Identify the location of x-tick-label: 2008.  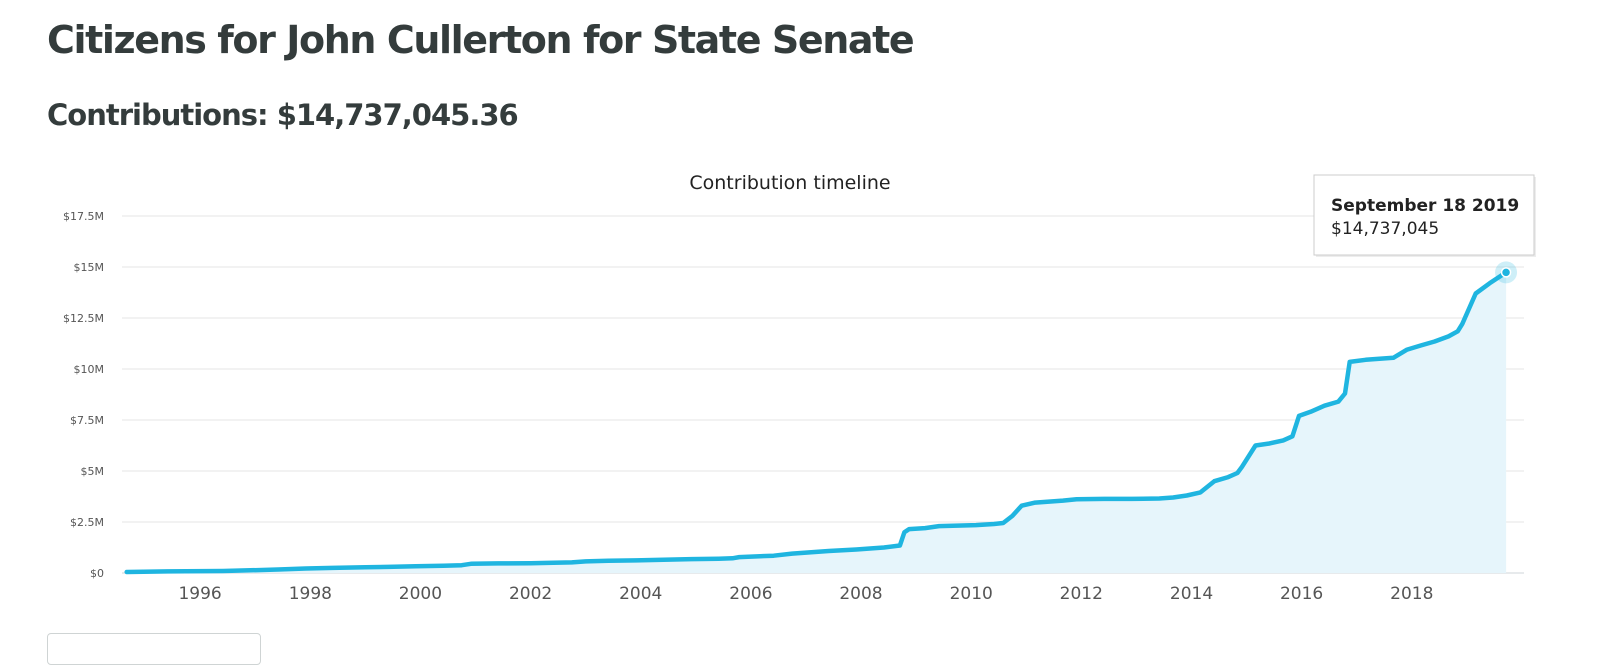
(860, 594).